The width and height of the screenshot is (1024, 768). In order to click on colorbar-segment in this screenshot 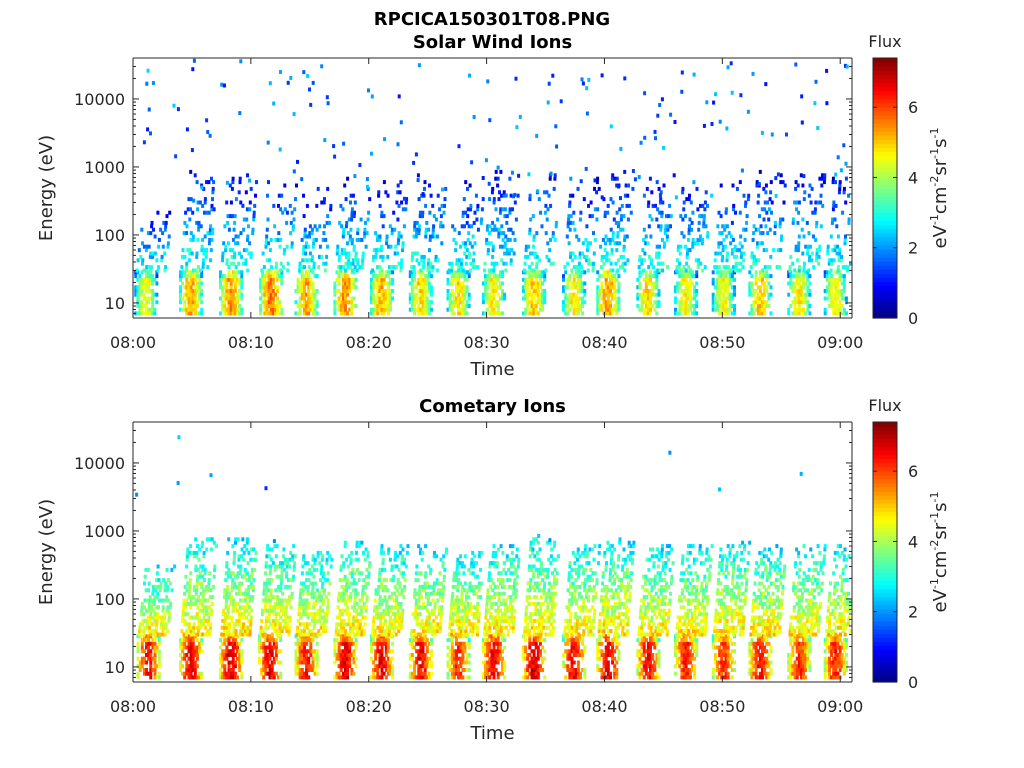, I will do `click(885, 80)`.